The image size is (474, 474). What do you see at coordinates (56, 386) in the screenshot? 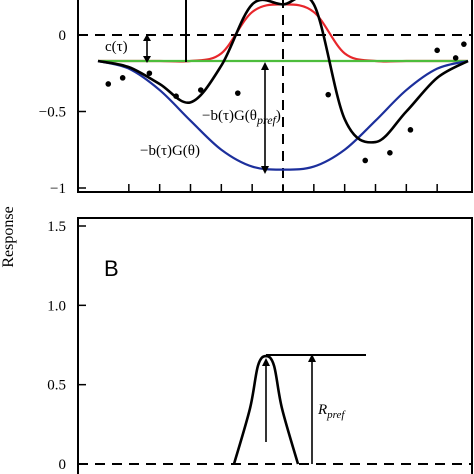
I see `panel-b-y-tick-label: 0.5` at bounding box center [56, 386].